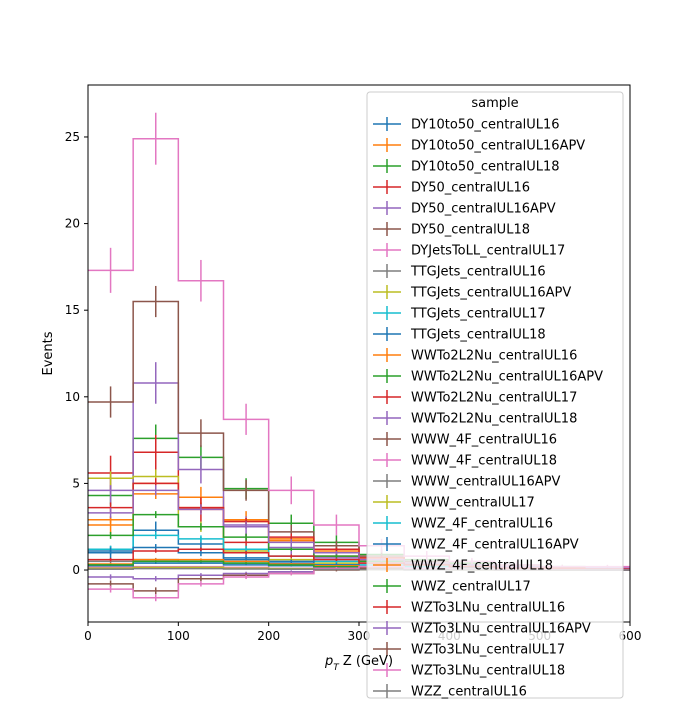  Describe the element at coordinates (501, 629) in the screenshot. I see `legend-label: WZTo3LNu_centralUL16APV` at that location.